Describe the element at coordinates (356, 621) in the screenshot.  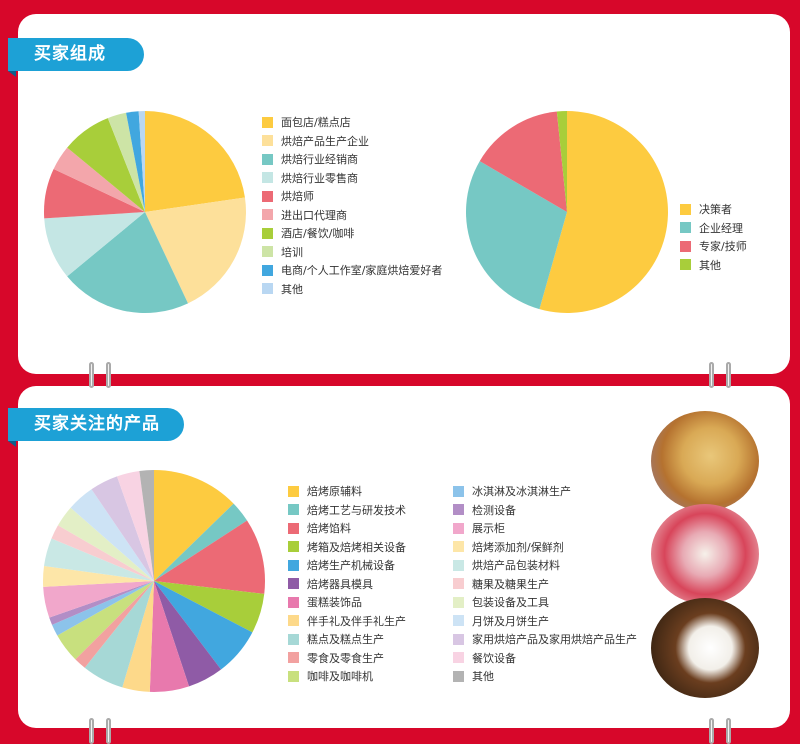
I see `legend-label: 伴手礼及伴手礼生产` at that location.